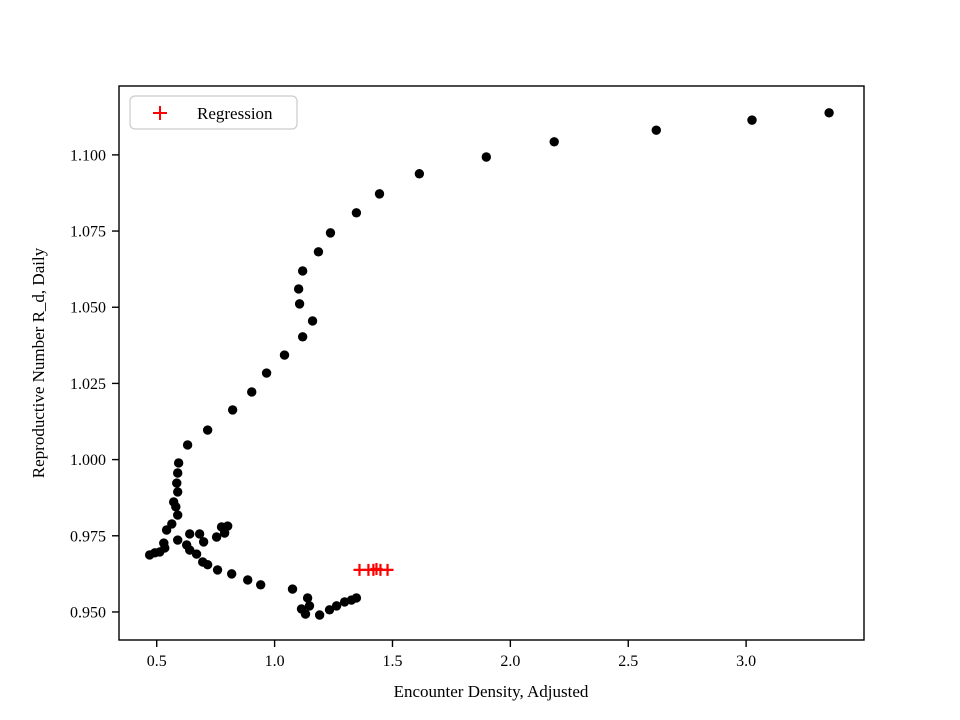 This screenshot has height=720, width=960. What do you see at coordinates (88, 460) in the screenshot?
I see `y-tick-label: 1.000` at bounding box center [88, 460].